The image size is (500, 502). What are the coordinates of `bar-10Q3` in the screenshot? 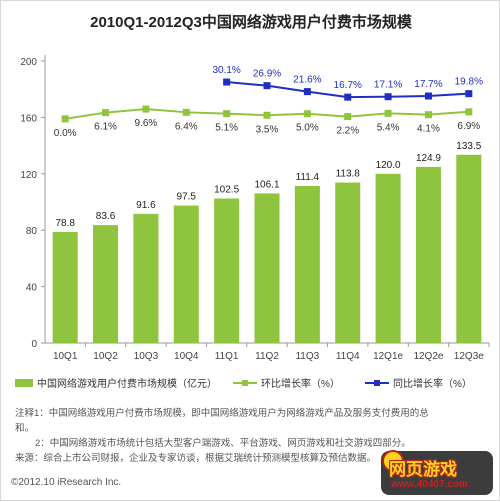 It's located at (146, 278).